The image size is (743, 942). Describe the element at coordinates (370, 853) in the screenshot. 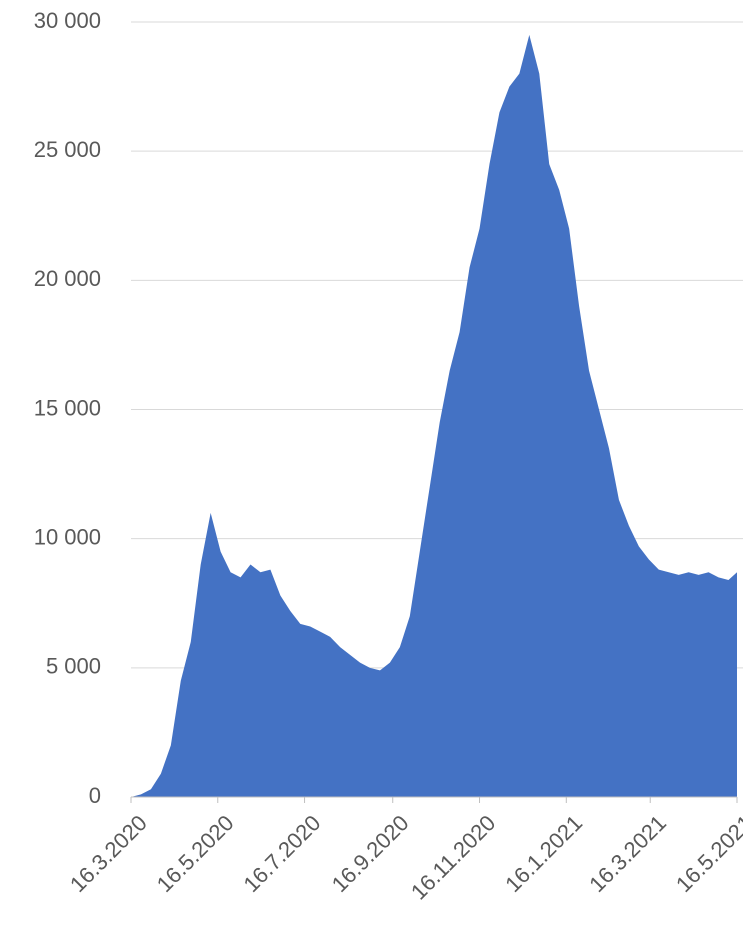

I see `x-tick-label: 16.9.2020` at that location.